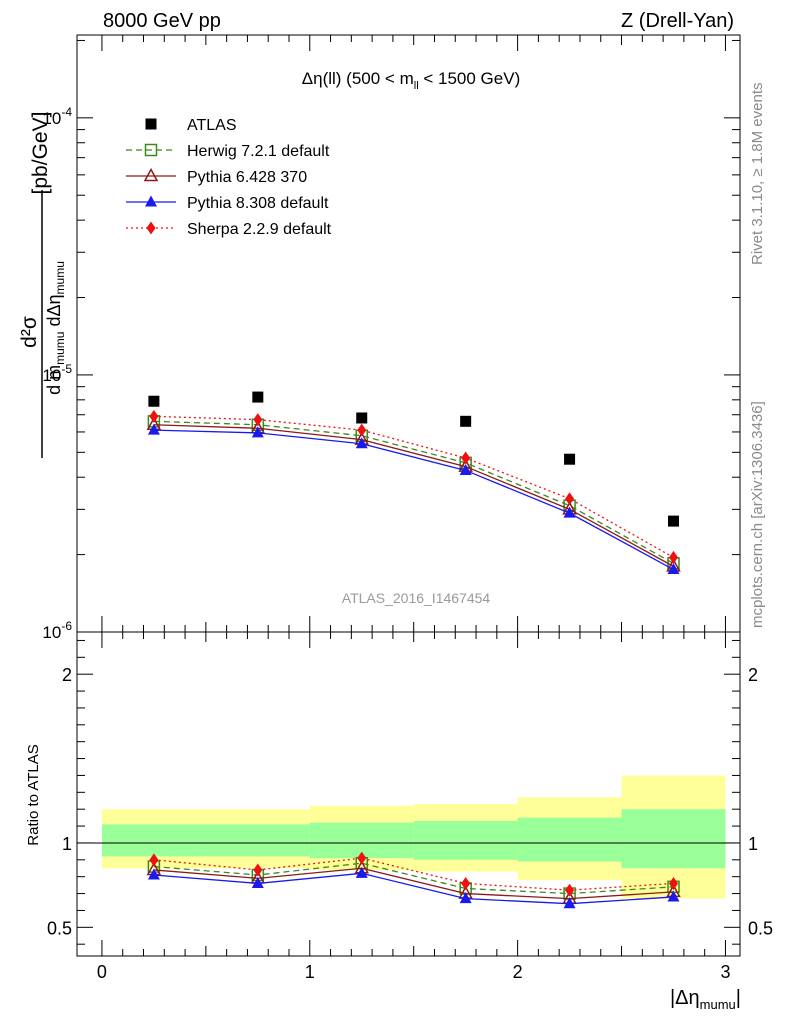 Image resolution: width=786 pixels, height=1024 pixels. I want to click on ratio-y-tick-label: 1, so click(67, 844).